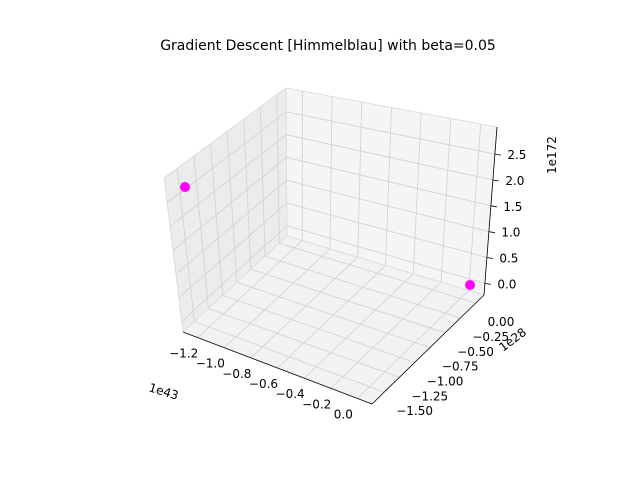 The image size is (640, 480). I want to click on z-tick-label: 2.0, so click(514, 181).